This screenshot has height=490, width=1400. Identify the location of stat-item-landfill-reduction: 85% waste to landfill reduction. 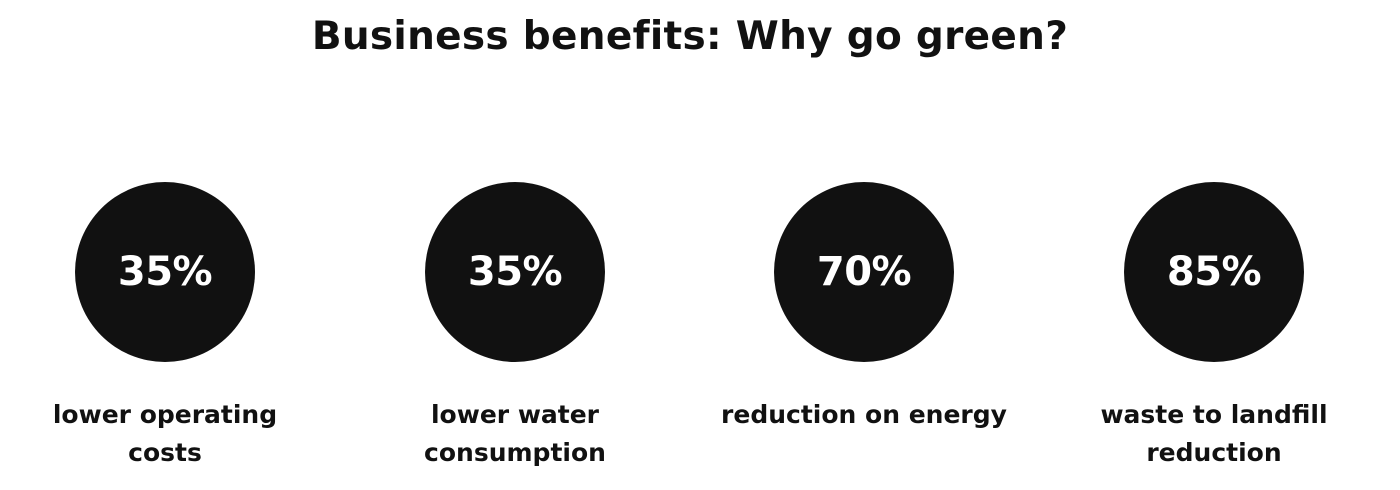
(1214, 327).